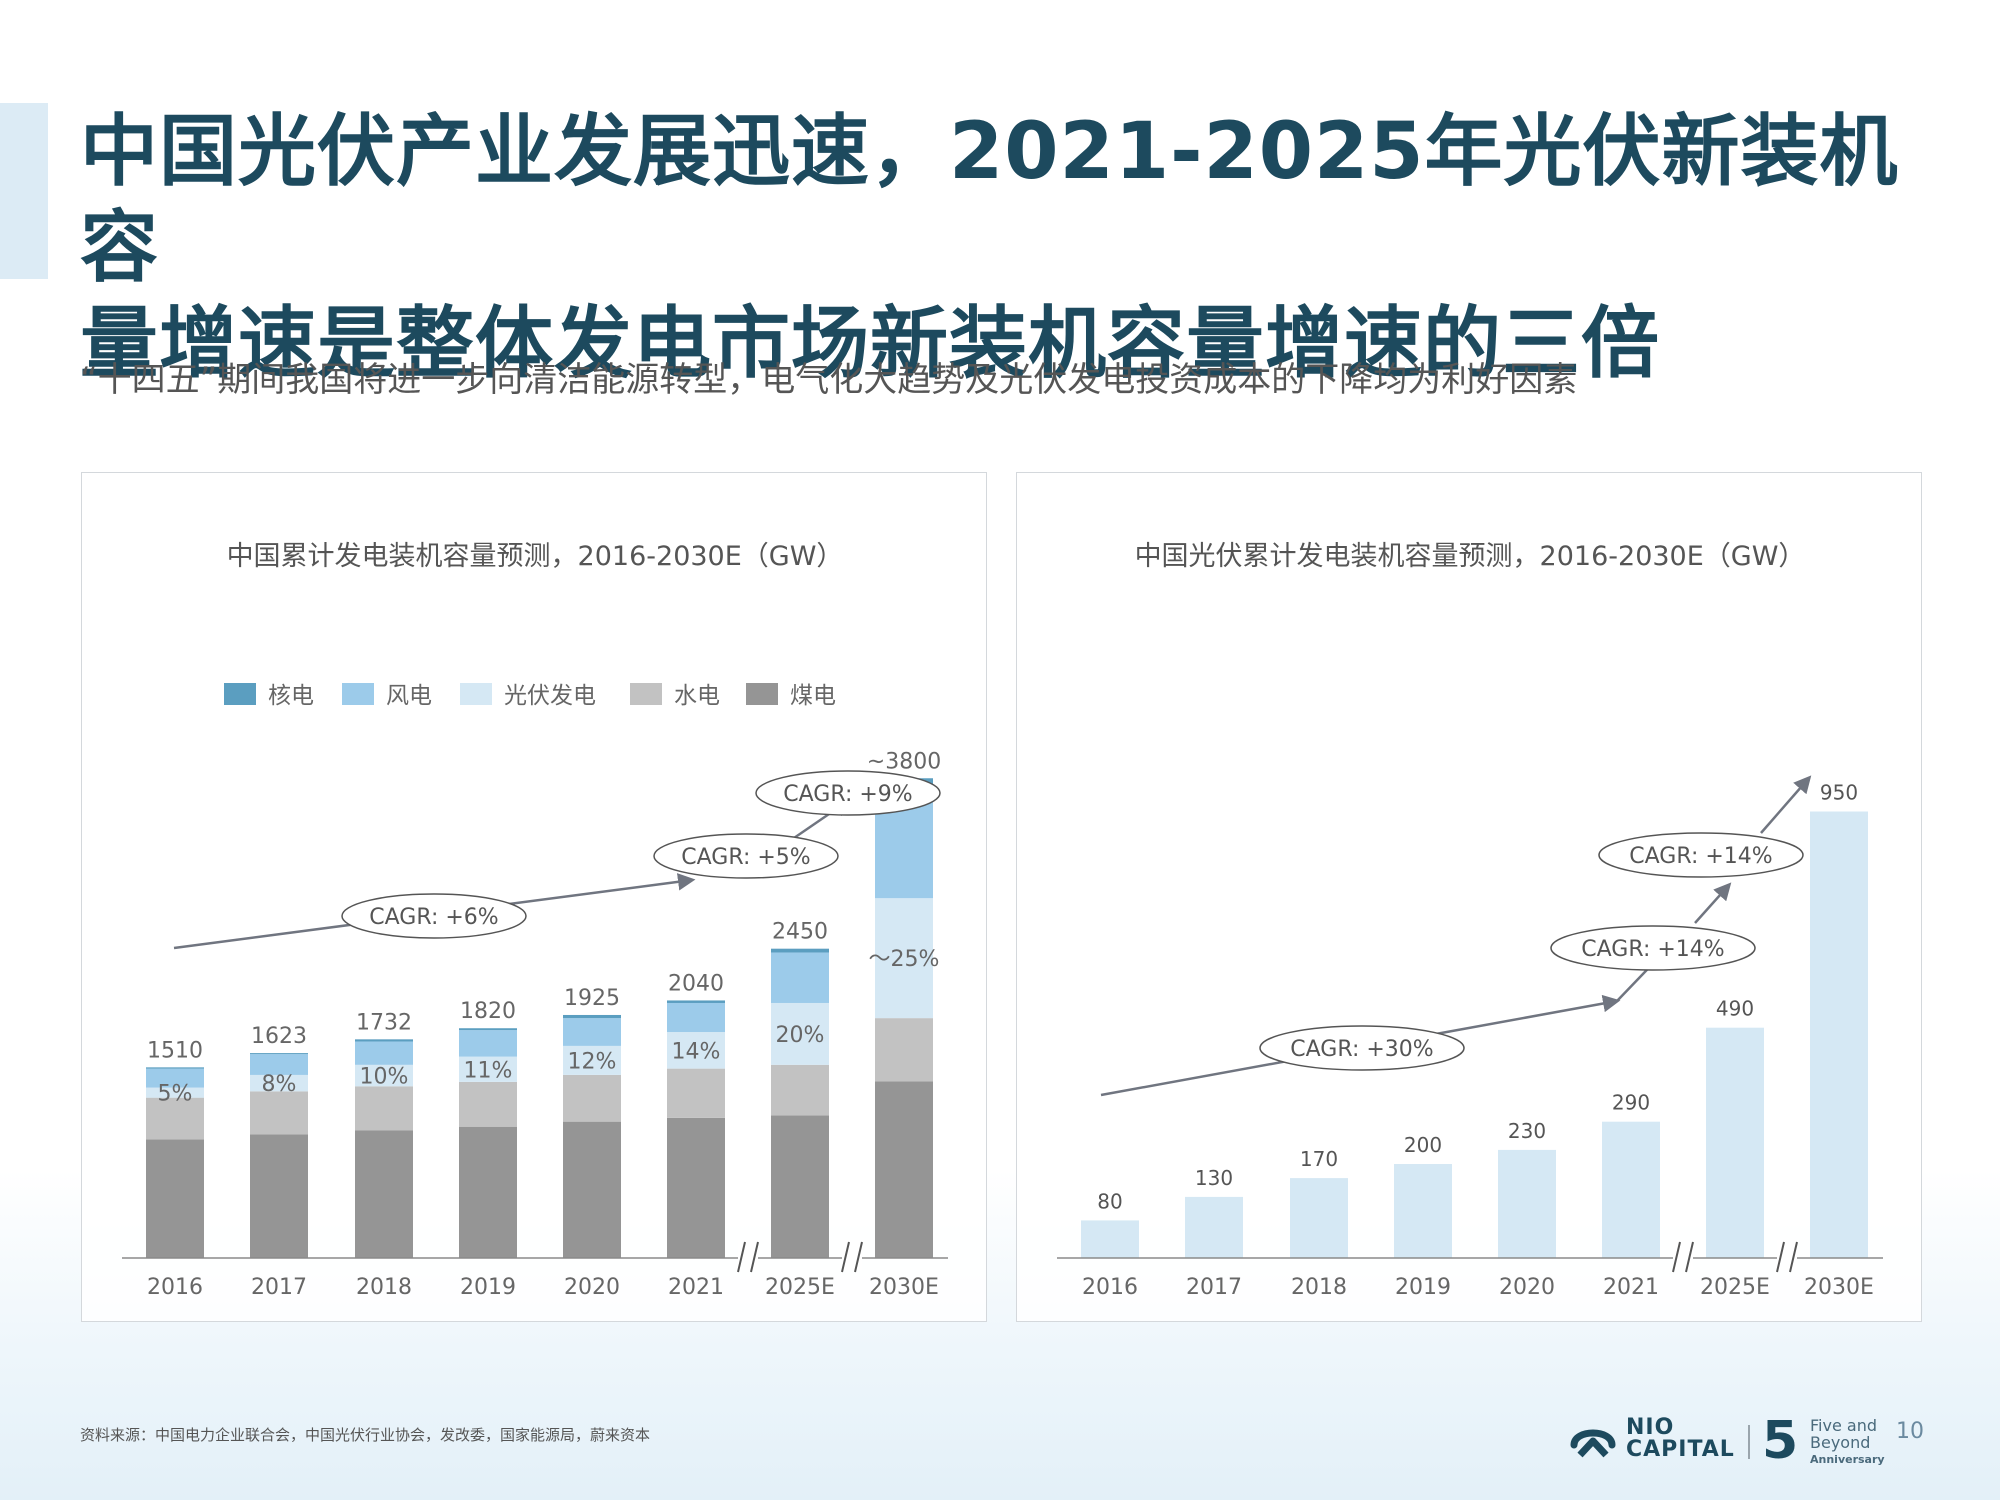 The height and width of the screenshot is (1500, 2000). What do you see at coordinates (1631, 1103) in the screenshot?
I see `bar-value-label: 290` at bounding box center [1631, 1103].